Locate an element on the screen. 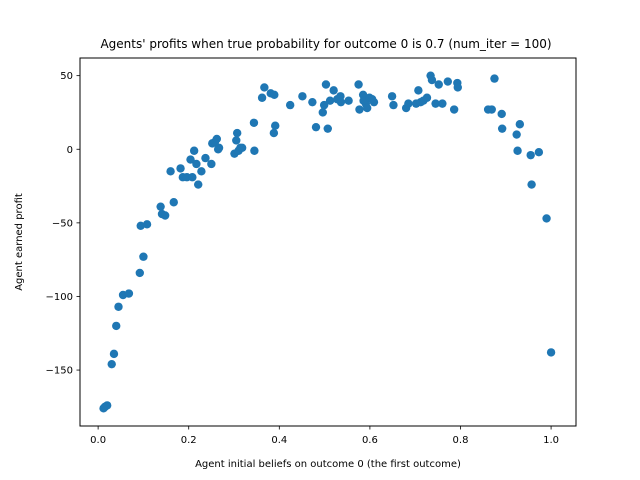 This screenshot has height=480, width=640. y-tick-label: −100 is located at coordinates (59, 297).